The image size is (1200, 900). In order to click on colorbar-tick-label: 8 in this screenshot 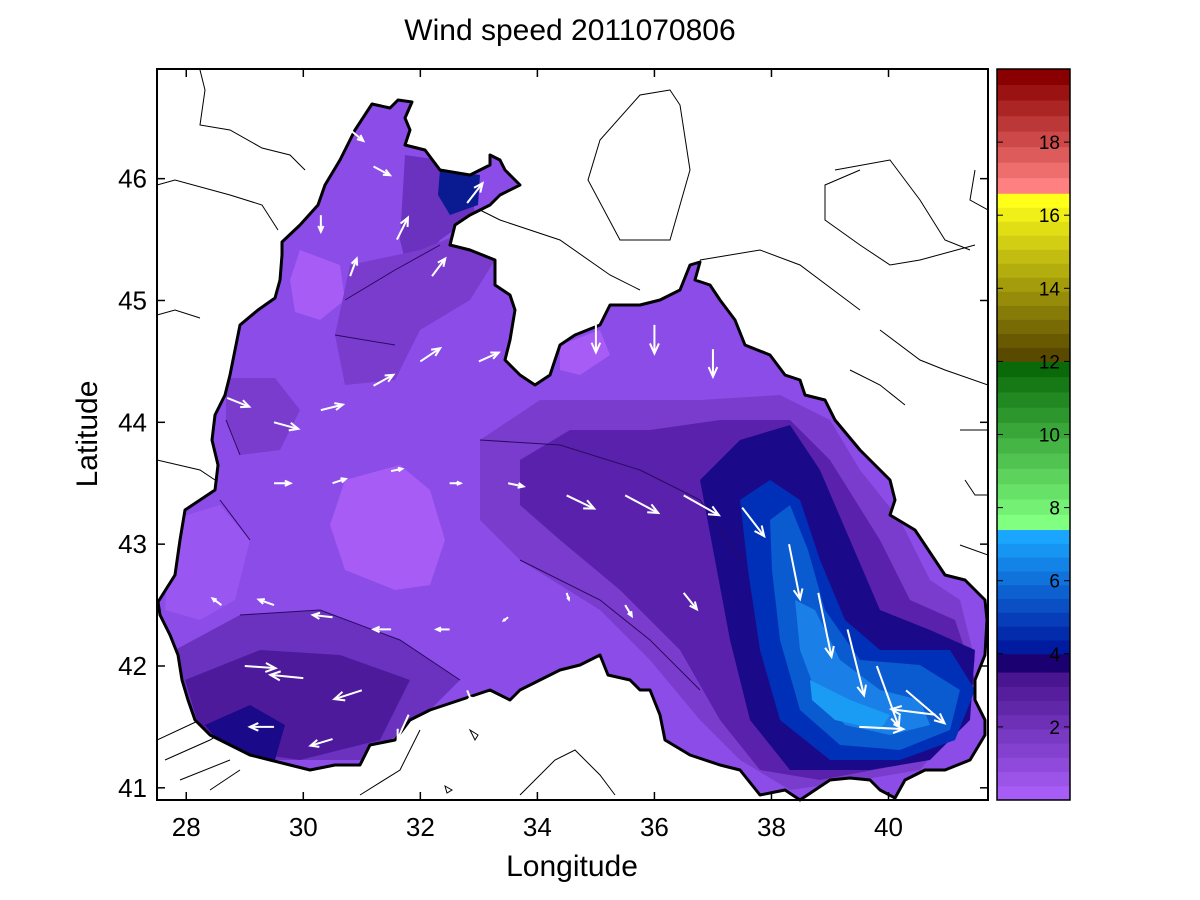, I will do `click(1054, 509)`.